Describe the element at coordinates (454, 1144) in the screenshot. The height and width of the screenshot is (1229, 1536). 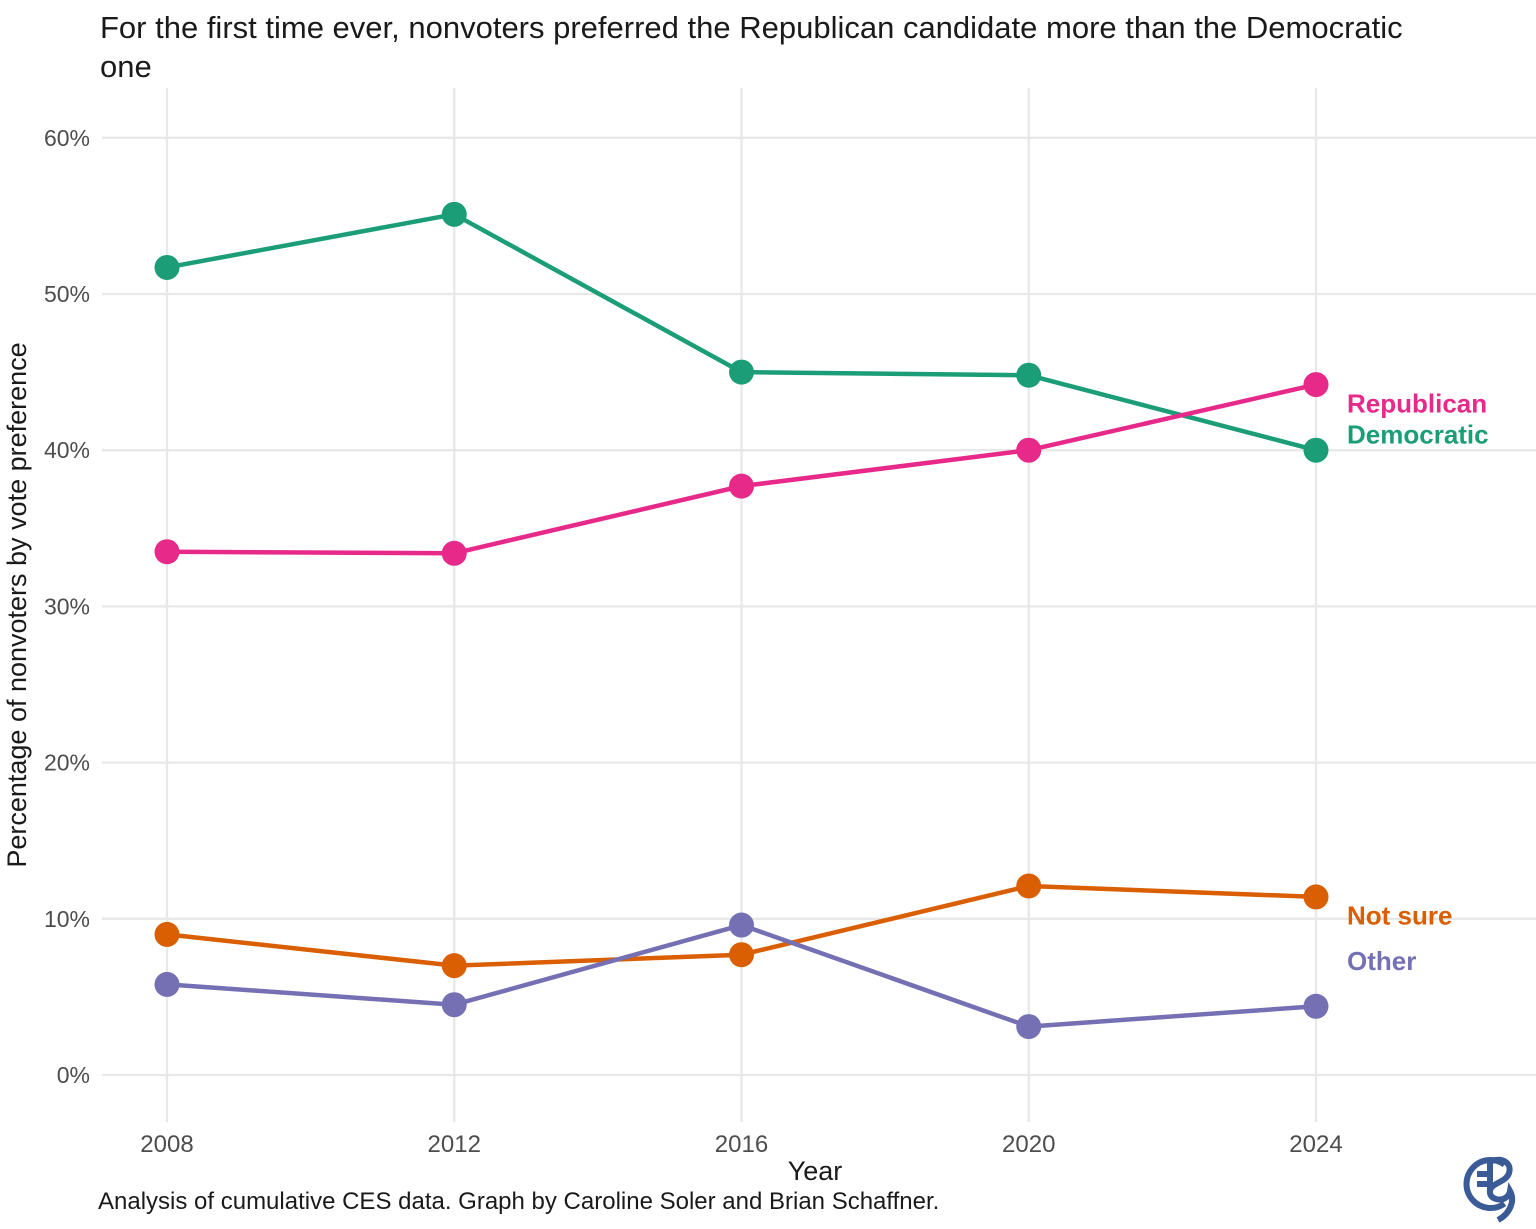
I see `x-tick-label: 2012` at that location.